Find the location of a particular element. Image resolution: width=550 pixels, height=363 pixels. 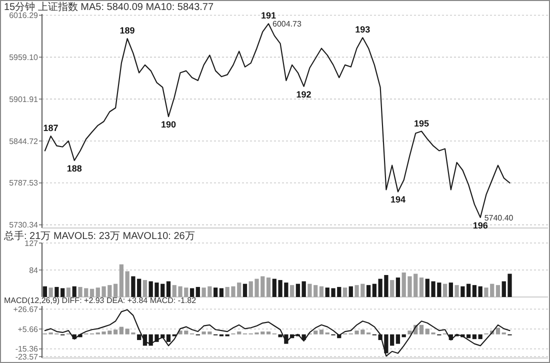

annotation: 187 is located at coordinates (50, 128).